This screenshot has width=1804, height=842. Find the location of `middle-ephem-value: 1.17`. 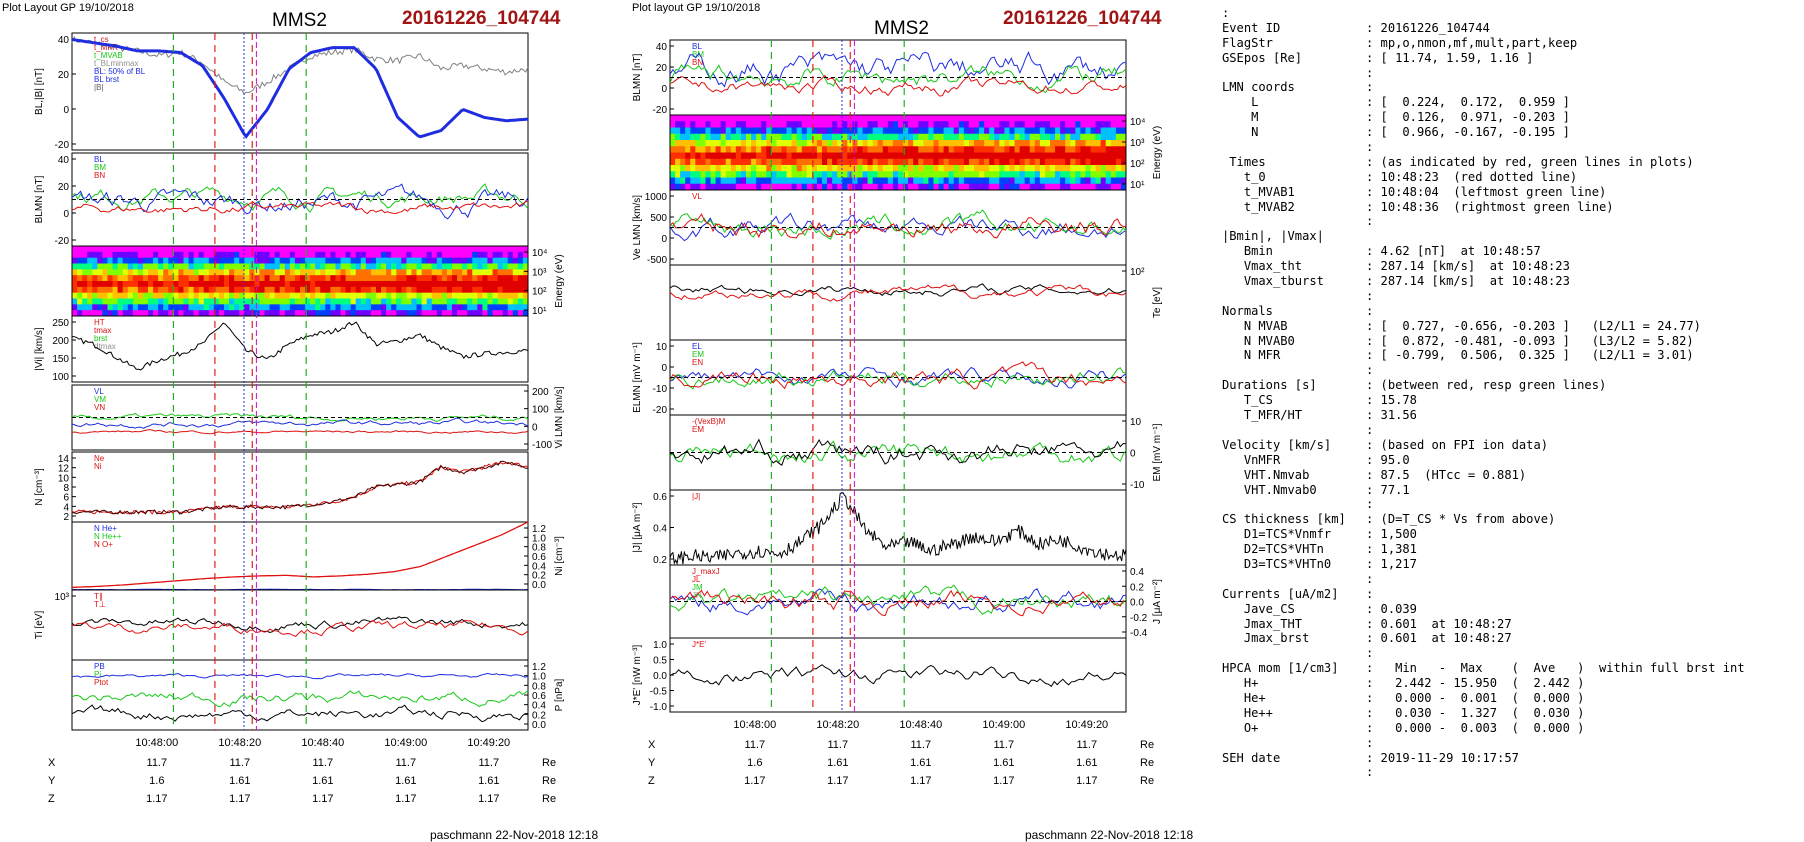

middle-ephem-value: 1.17 is located at coordinates (837, 781).